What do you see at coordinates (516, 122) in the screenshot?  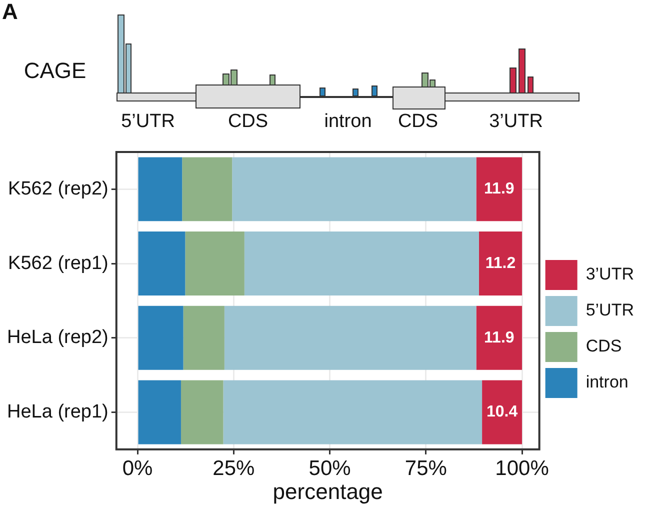 I see `text: 3’UTR` at bounding box center [516, 122].